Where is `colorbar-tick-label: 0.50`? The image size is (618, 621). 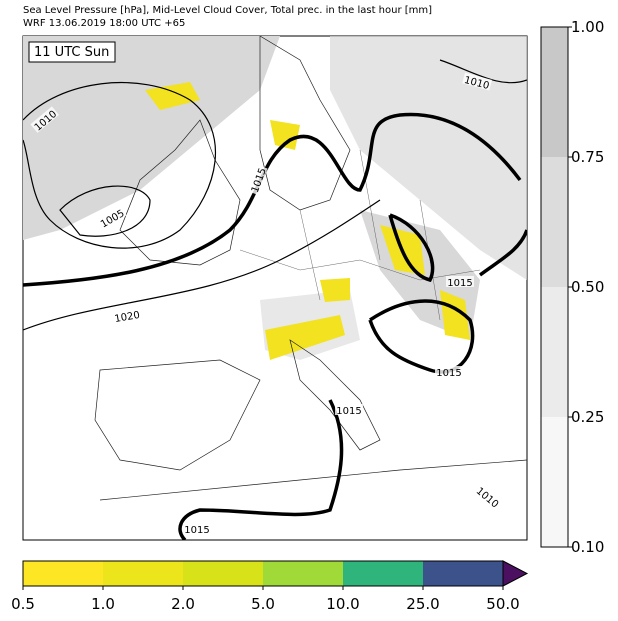 colorbar-tick-label: 0.50 is located at coordinates (587, 287).